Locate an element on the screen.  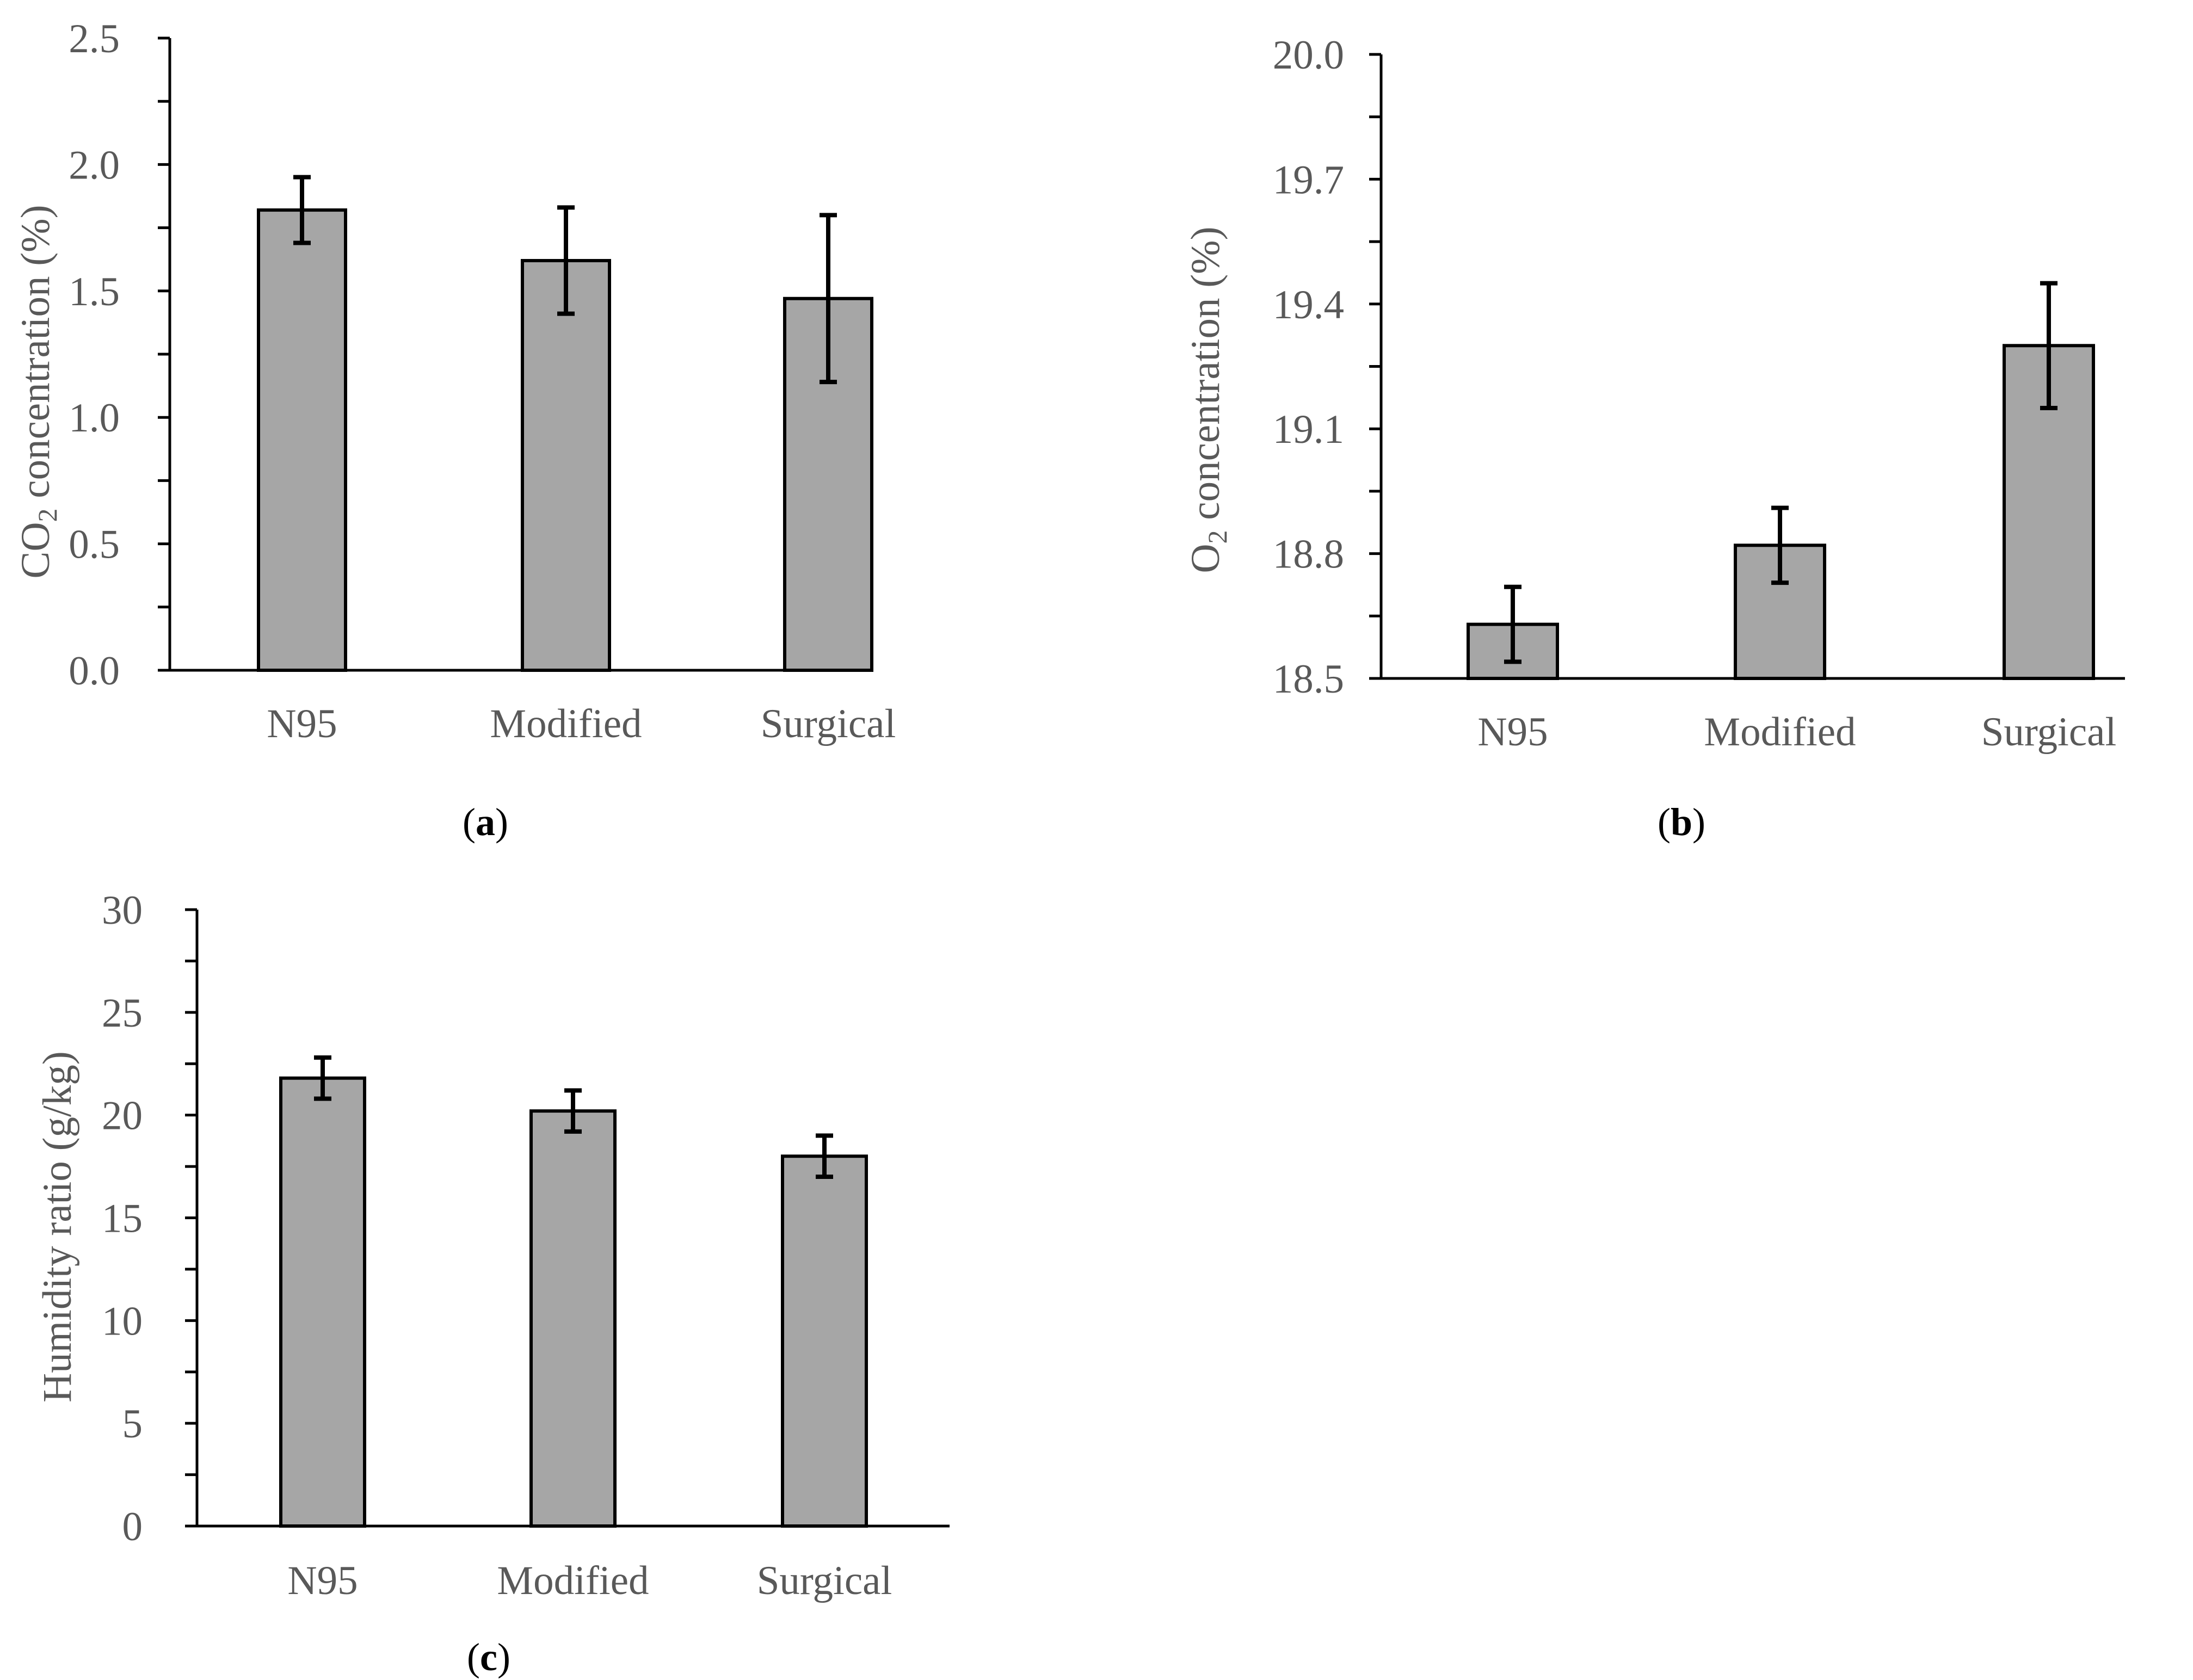
panel-c-x-label-surgical: Surgical is located at coordinates (824, 1580).